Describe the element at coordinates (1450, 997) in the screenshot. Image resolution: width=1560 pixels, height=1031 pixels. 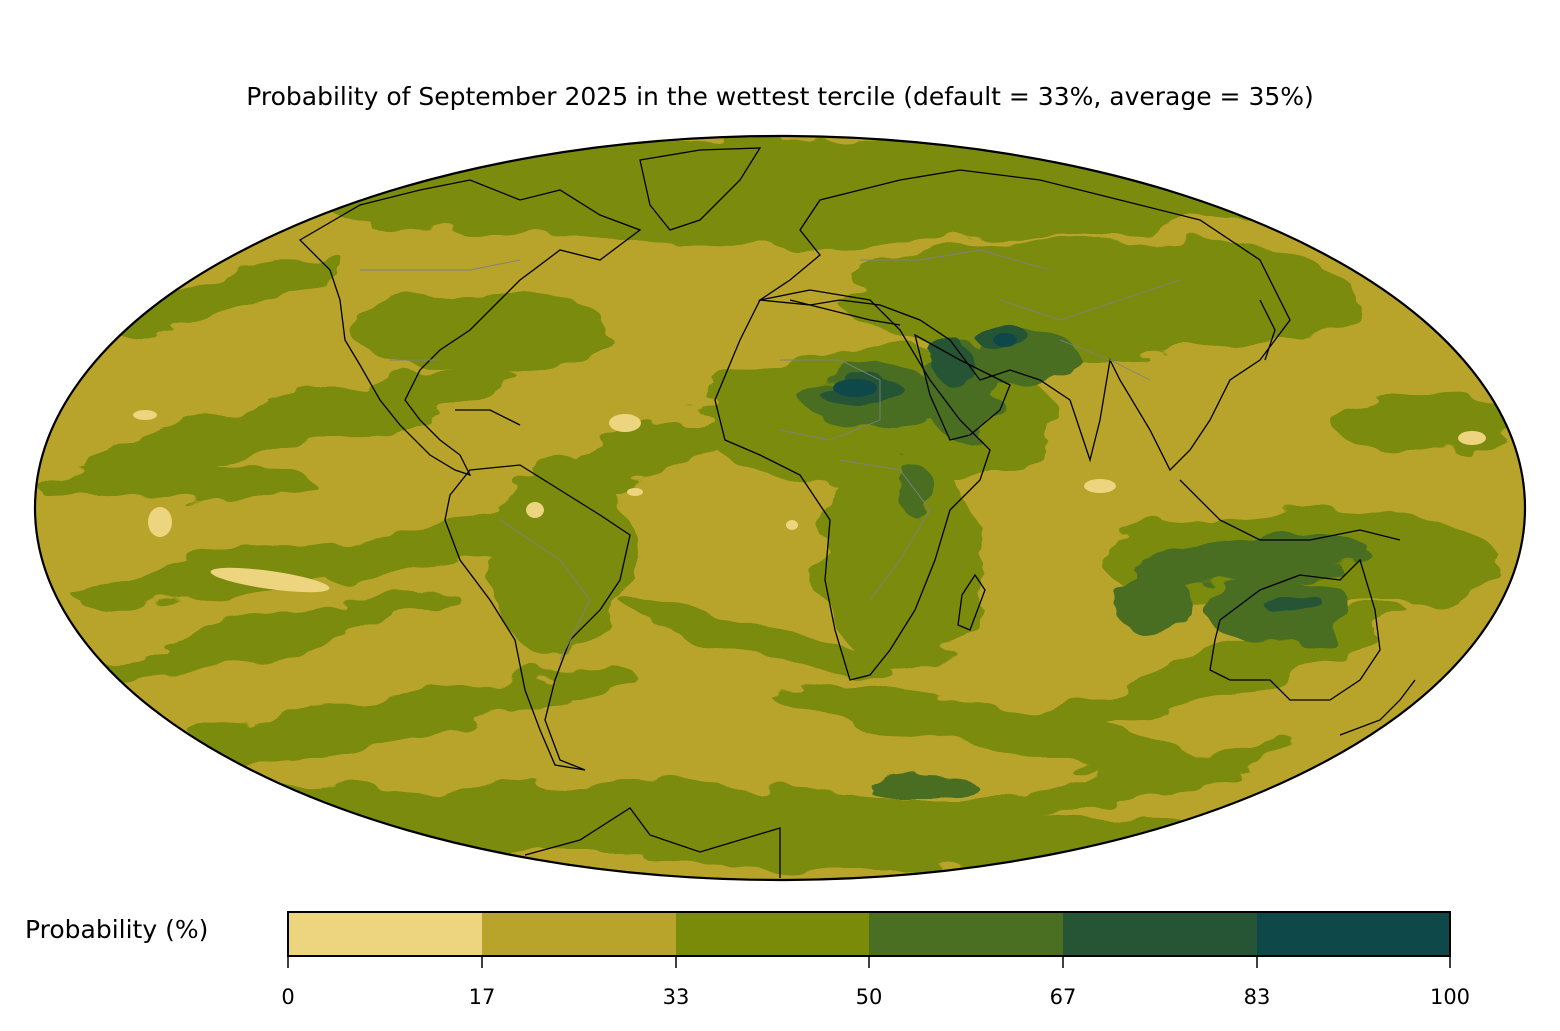
I see `colorbar-tick-label: 100` at that location.